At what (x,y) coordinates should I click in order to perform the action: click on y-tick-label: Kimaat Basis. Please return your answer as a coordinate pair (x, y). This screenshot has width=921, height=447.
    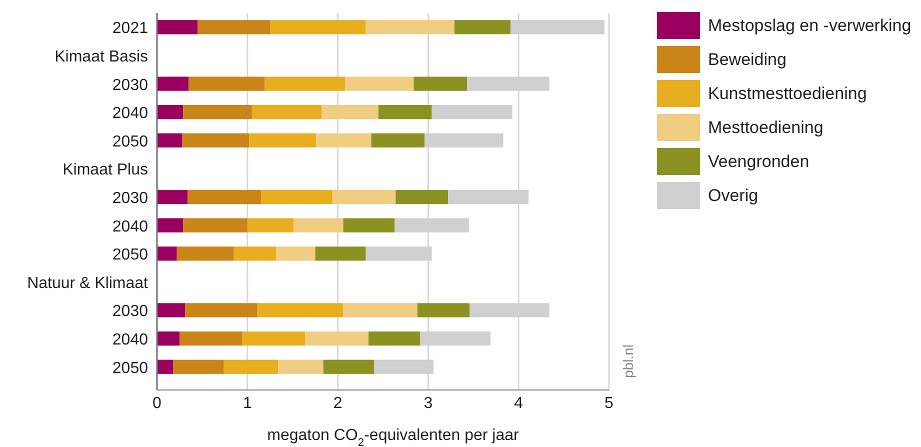
    Looking at the image, I should click on (101, 57).